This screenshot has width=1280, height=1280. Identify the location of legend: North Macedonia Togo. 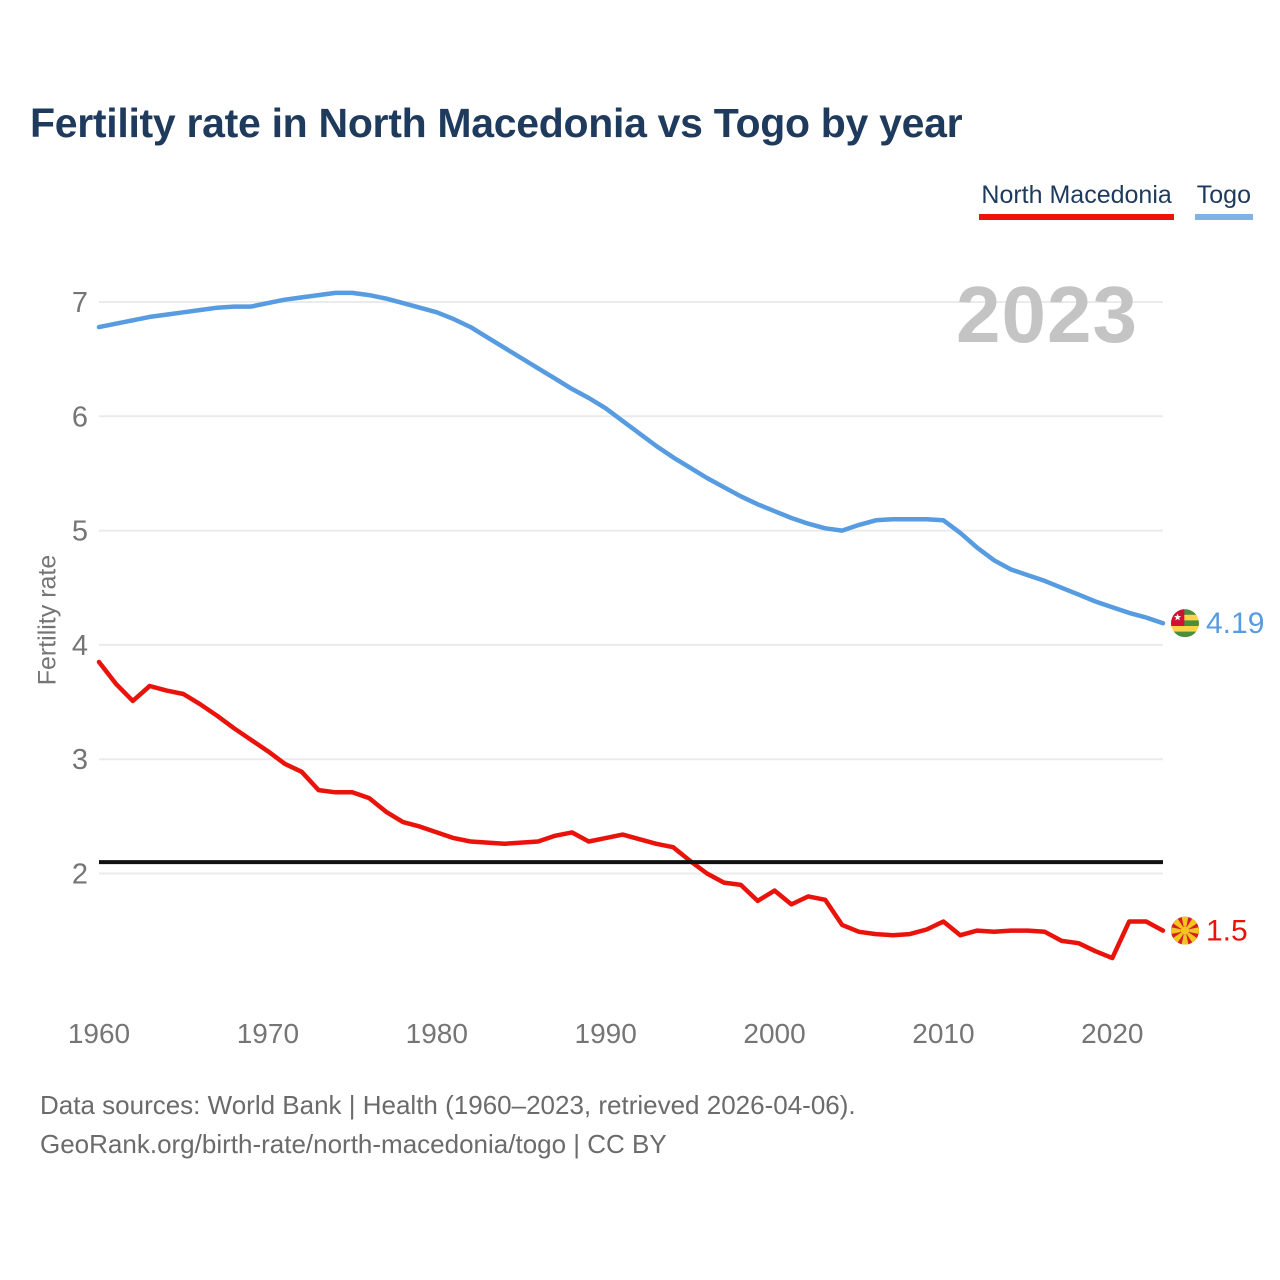
(1116, 200).